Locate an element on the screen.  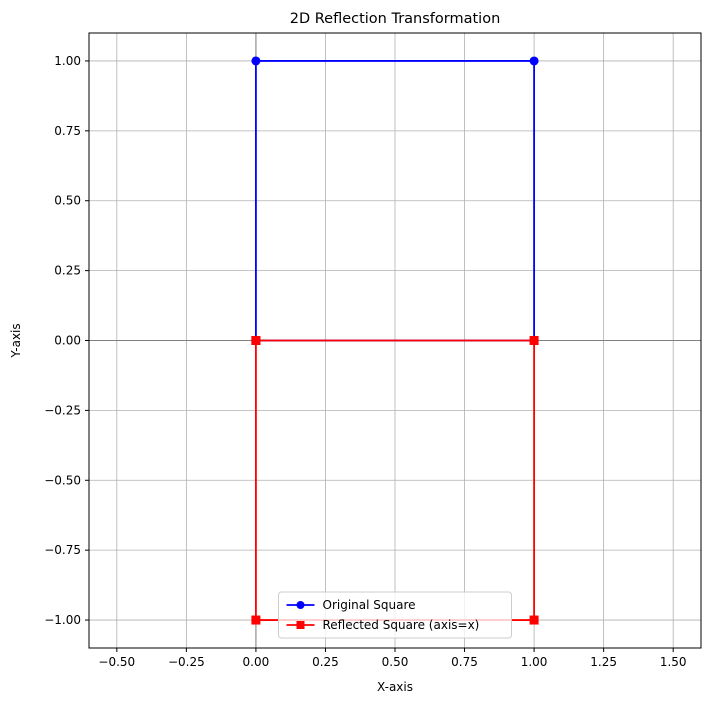
y-tick-label: 1.00 is located at coordinates (67, 61).